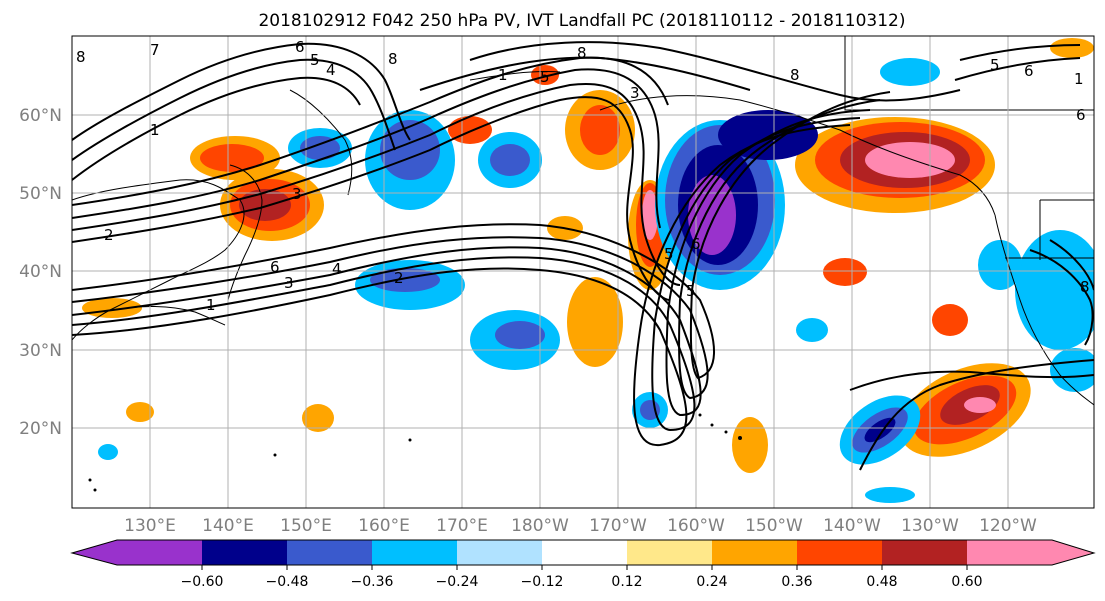 This screenshot has height=601, width=1105. Describe the element at coordinates (711, 582) in the screenshot. I see `colorbar-tick: 0.24` at that location.